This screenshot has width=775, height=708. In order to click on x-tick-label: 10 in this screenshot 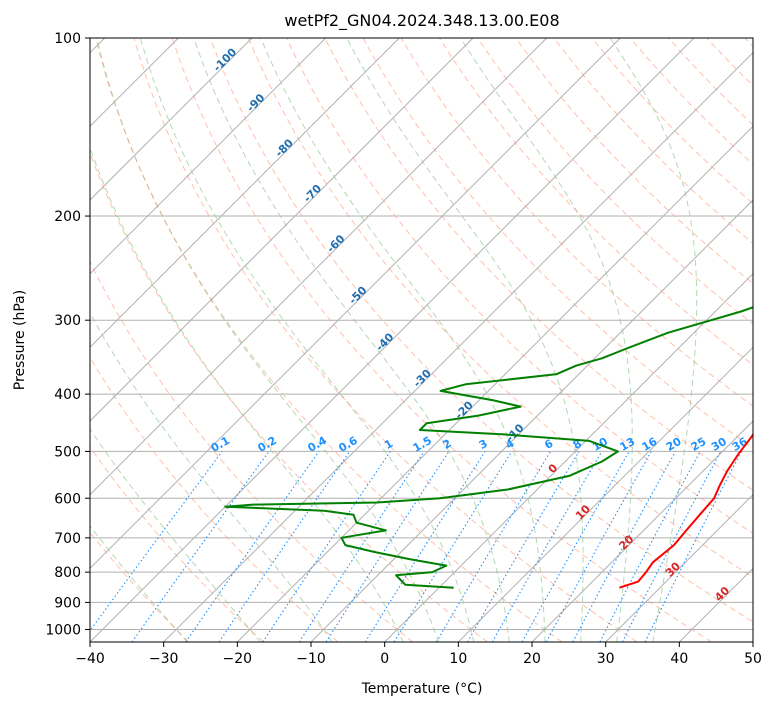, I will do `click(458, 659)`.